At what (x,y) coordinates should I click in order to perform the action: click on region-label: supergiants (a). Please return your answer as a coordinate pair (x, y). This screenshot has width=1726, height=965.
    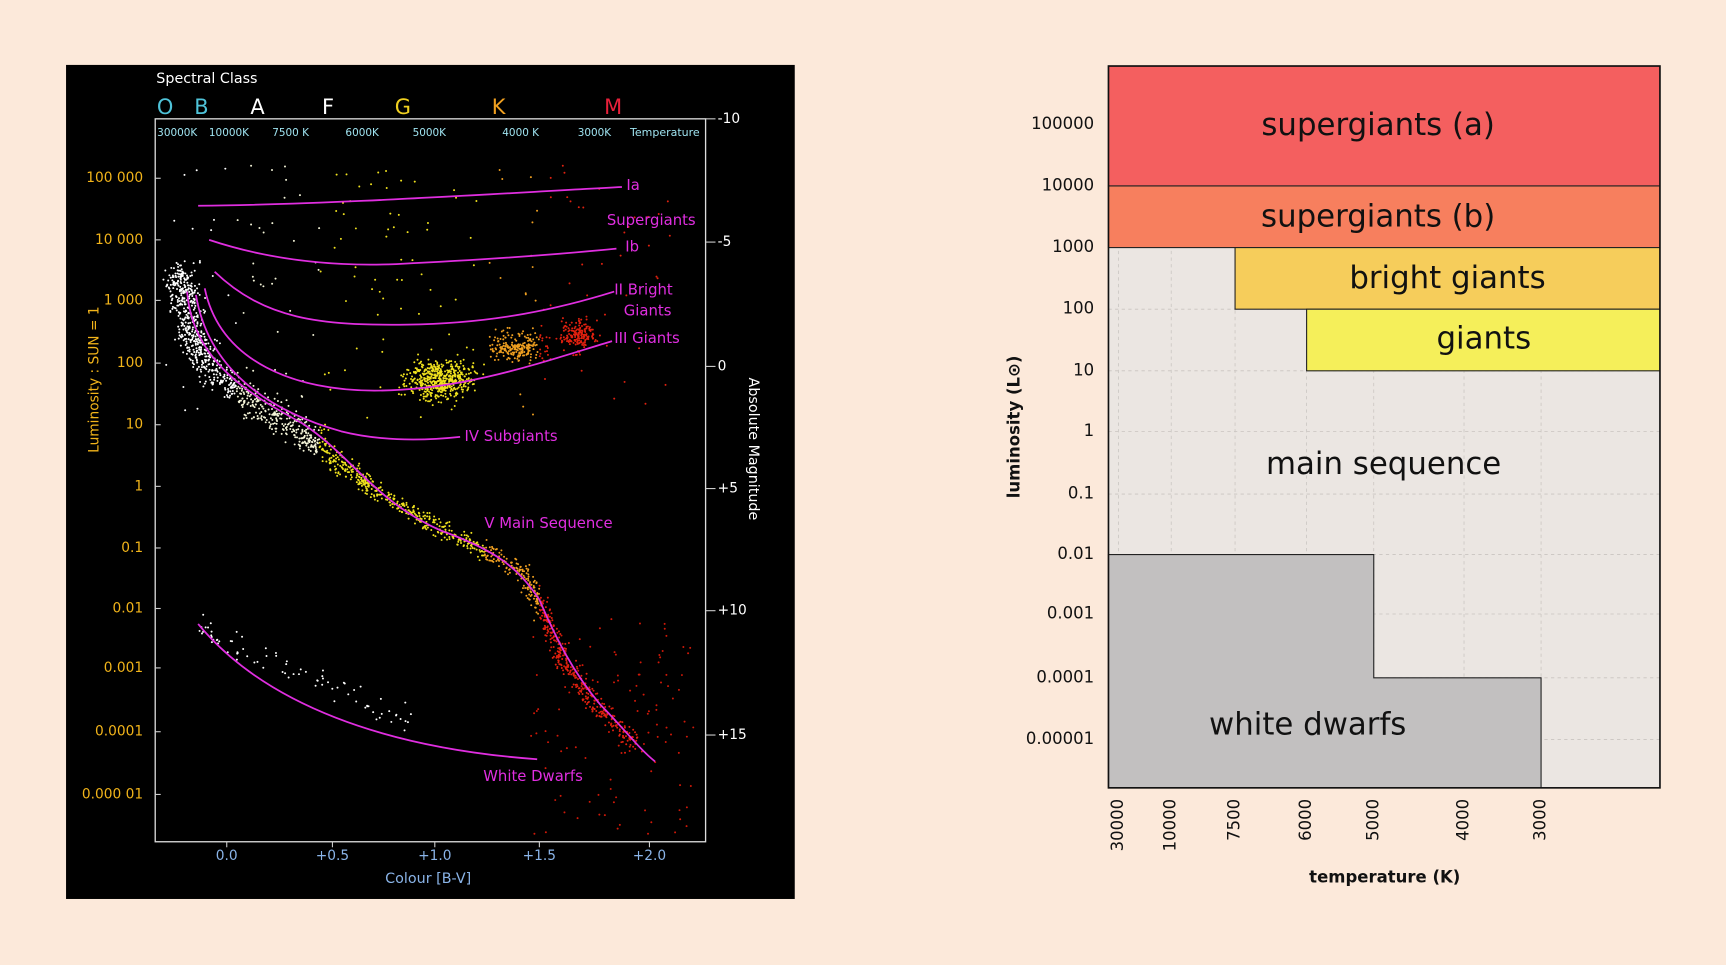
    Looking at the image, I should click on (1378, 125).